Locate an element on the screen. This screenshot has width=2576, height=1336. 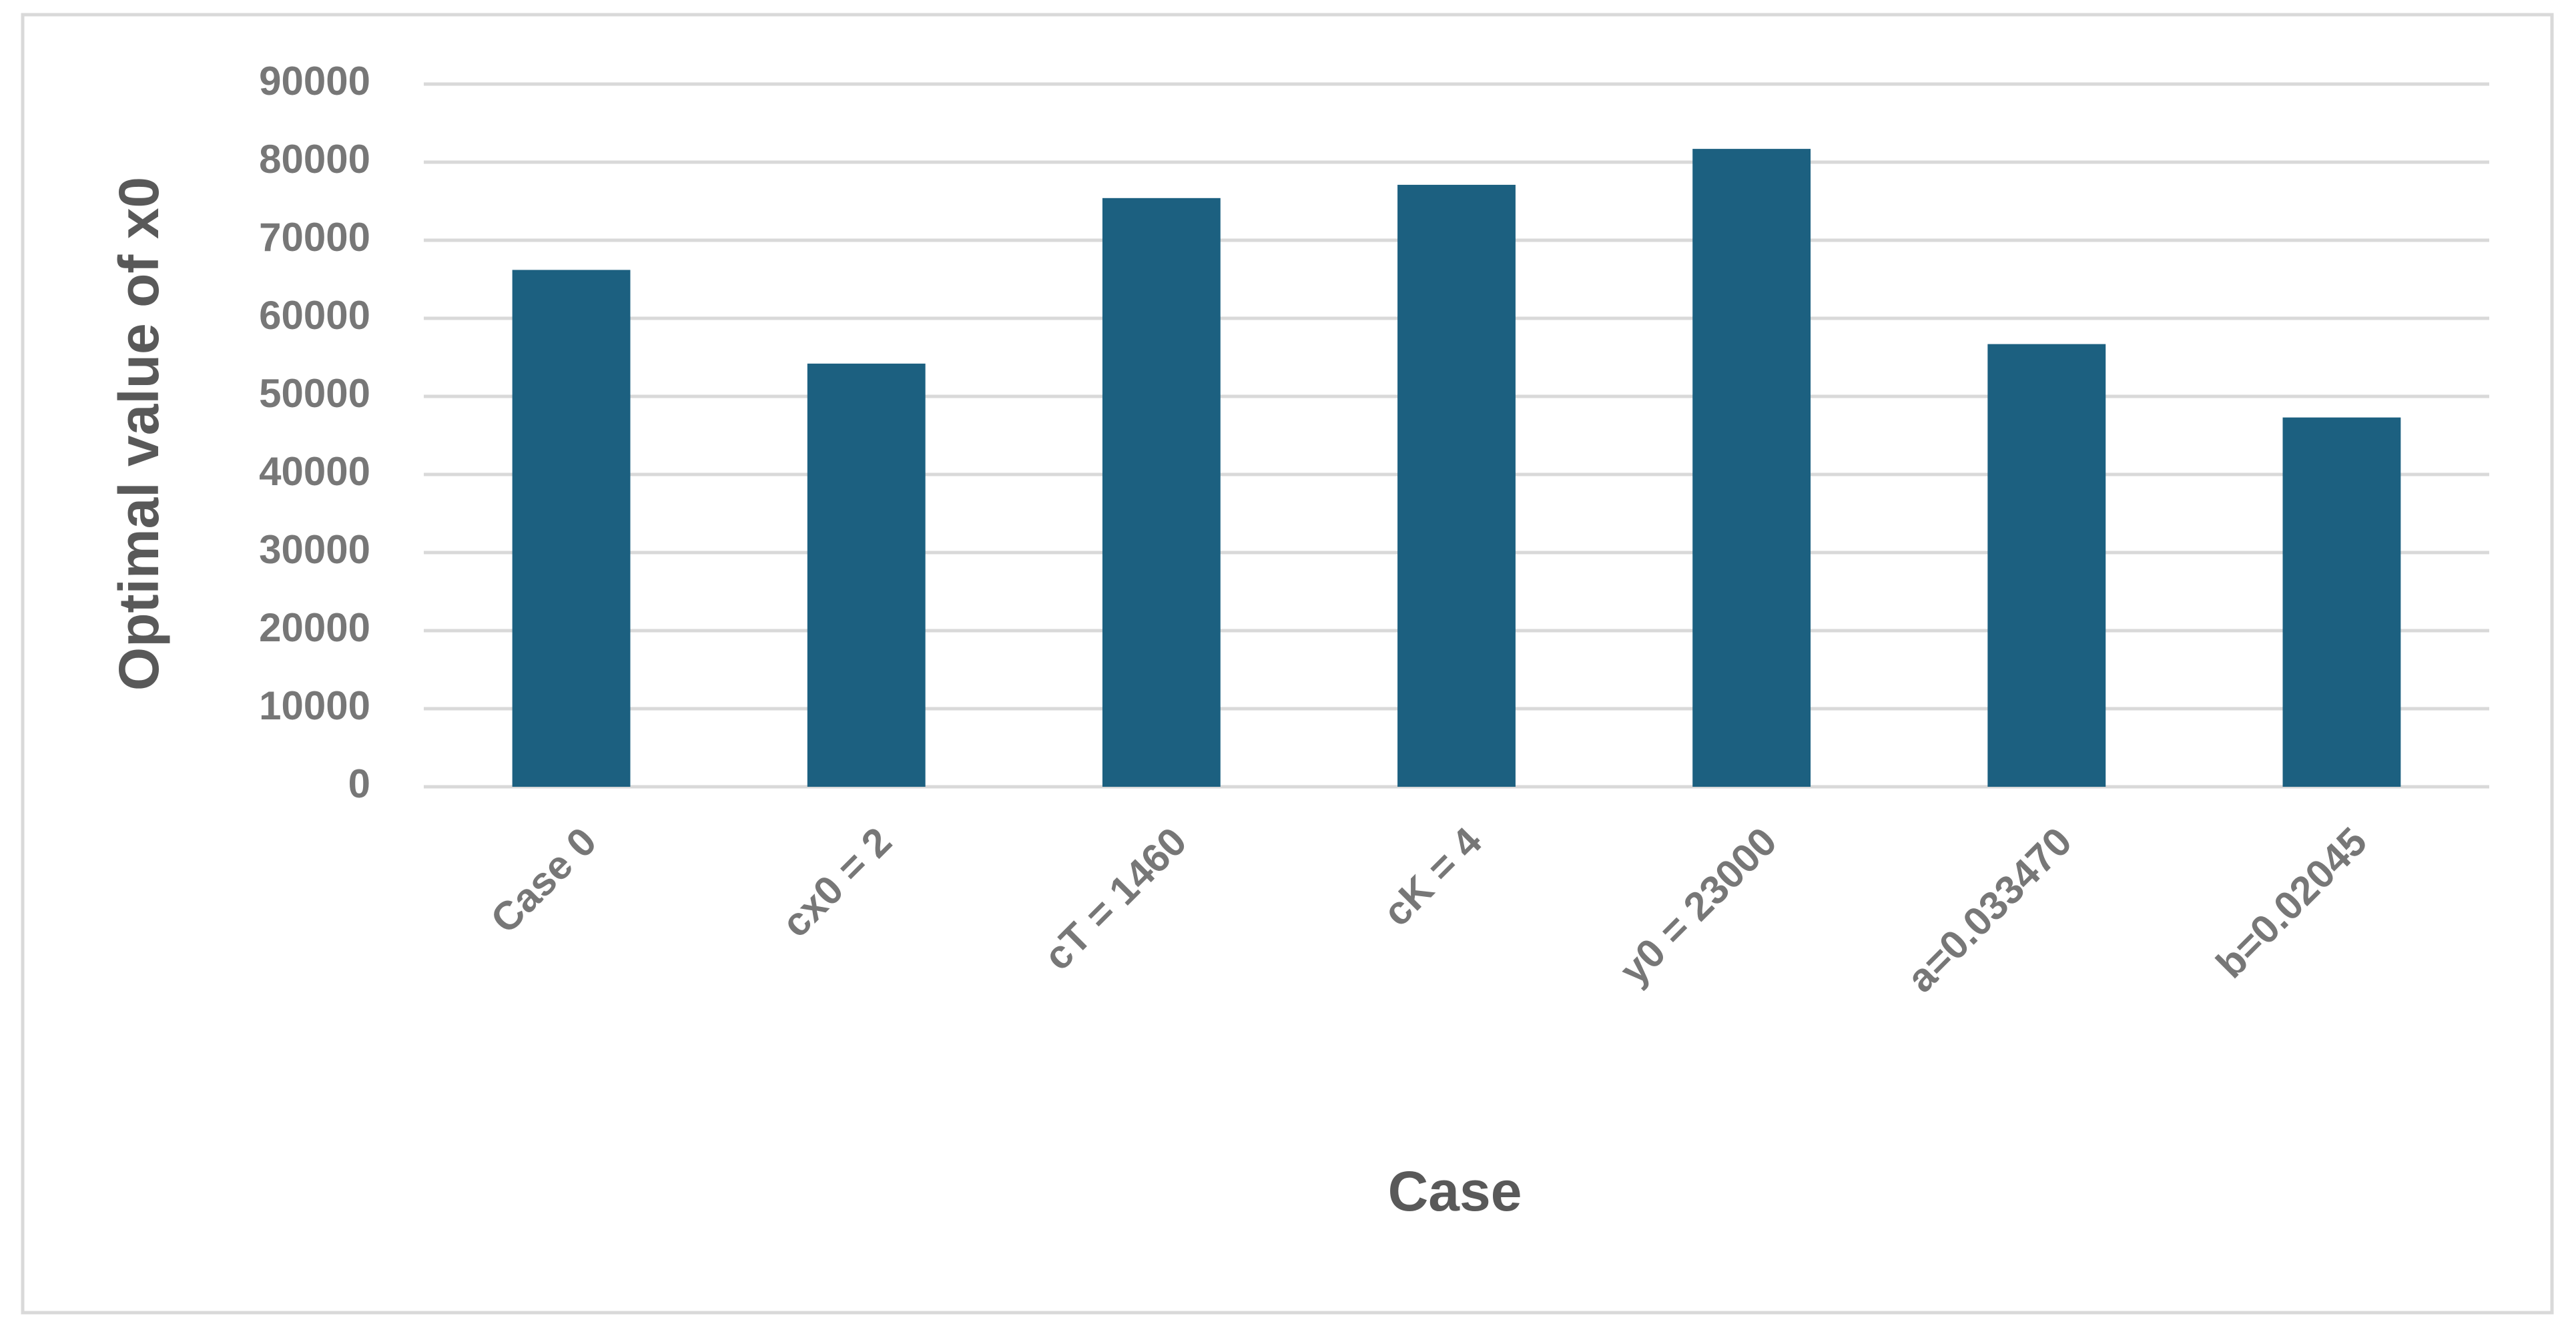
y-tick-label: 10000 is located at coordinates (314, 706).